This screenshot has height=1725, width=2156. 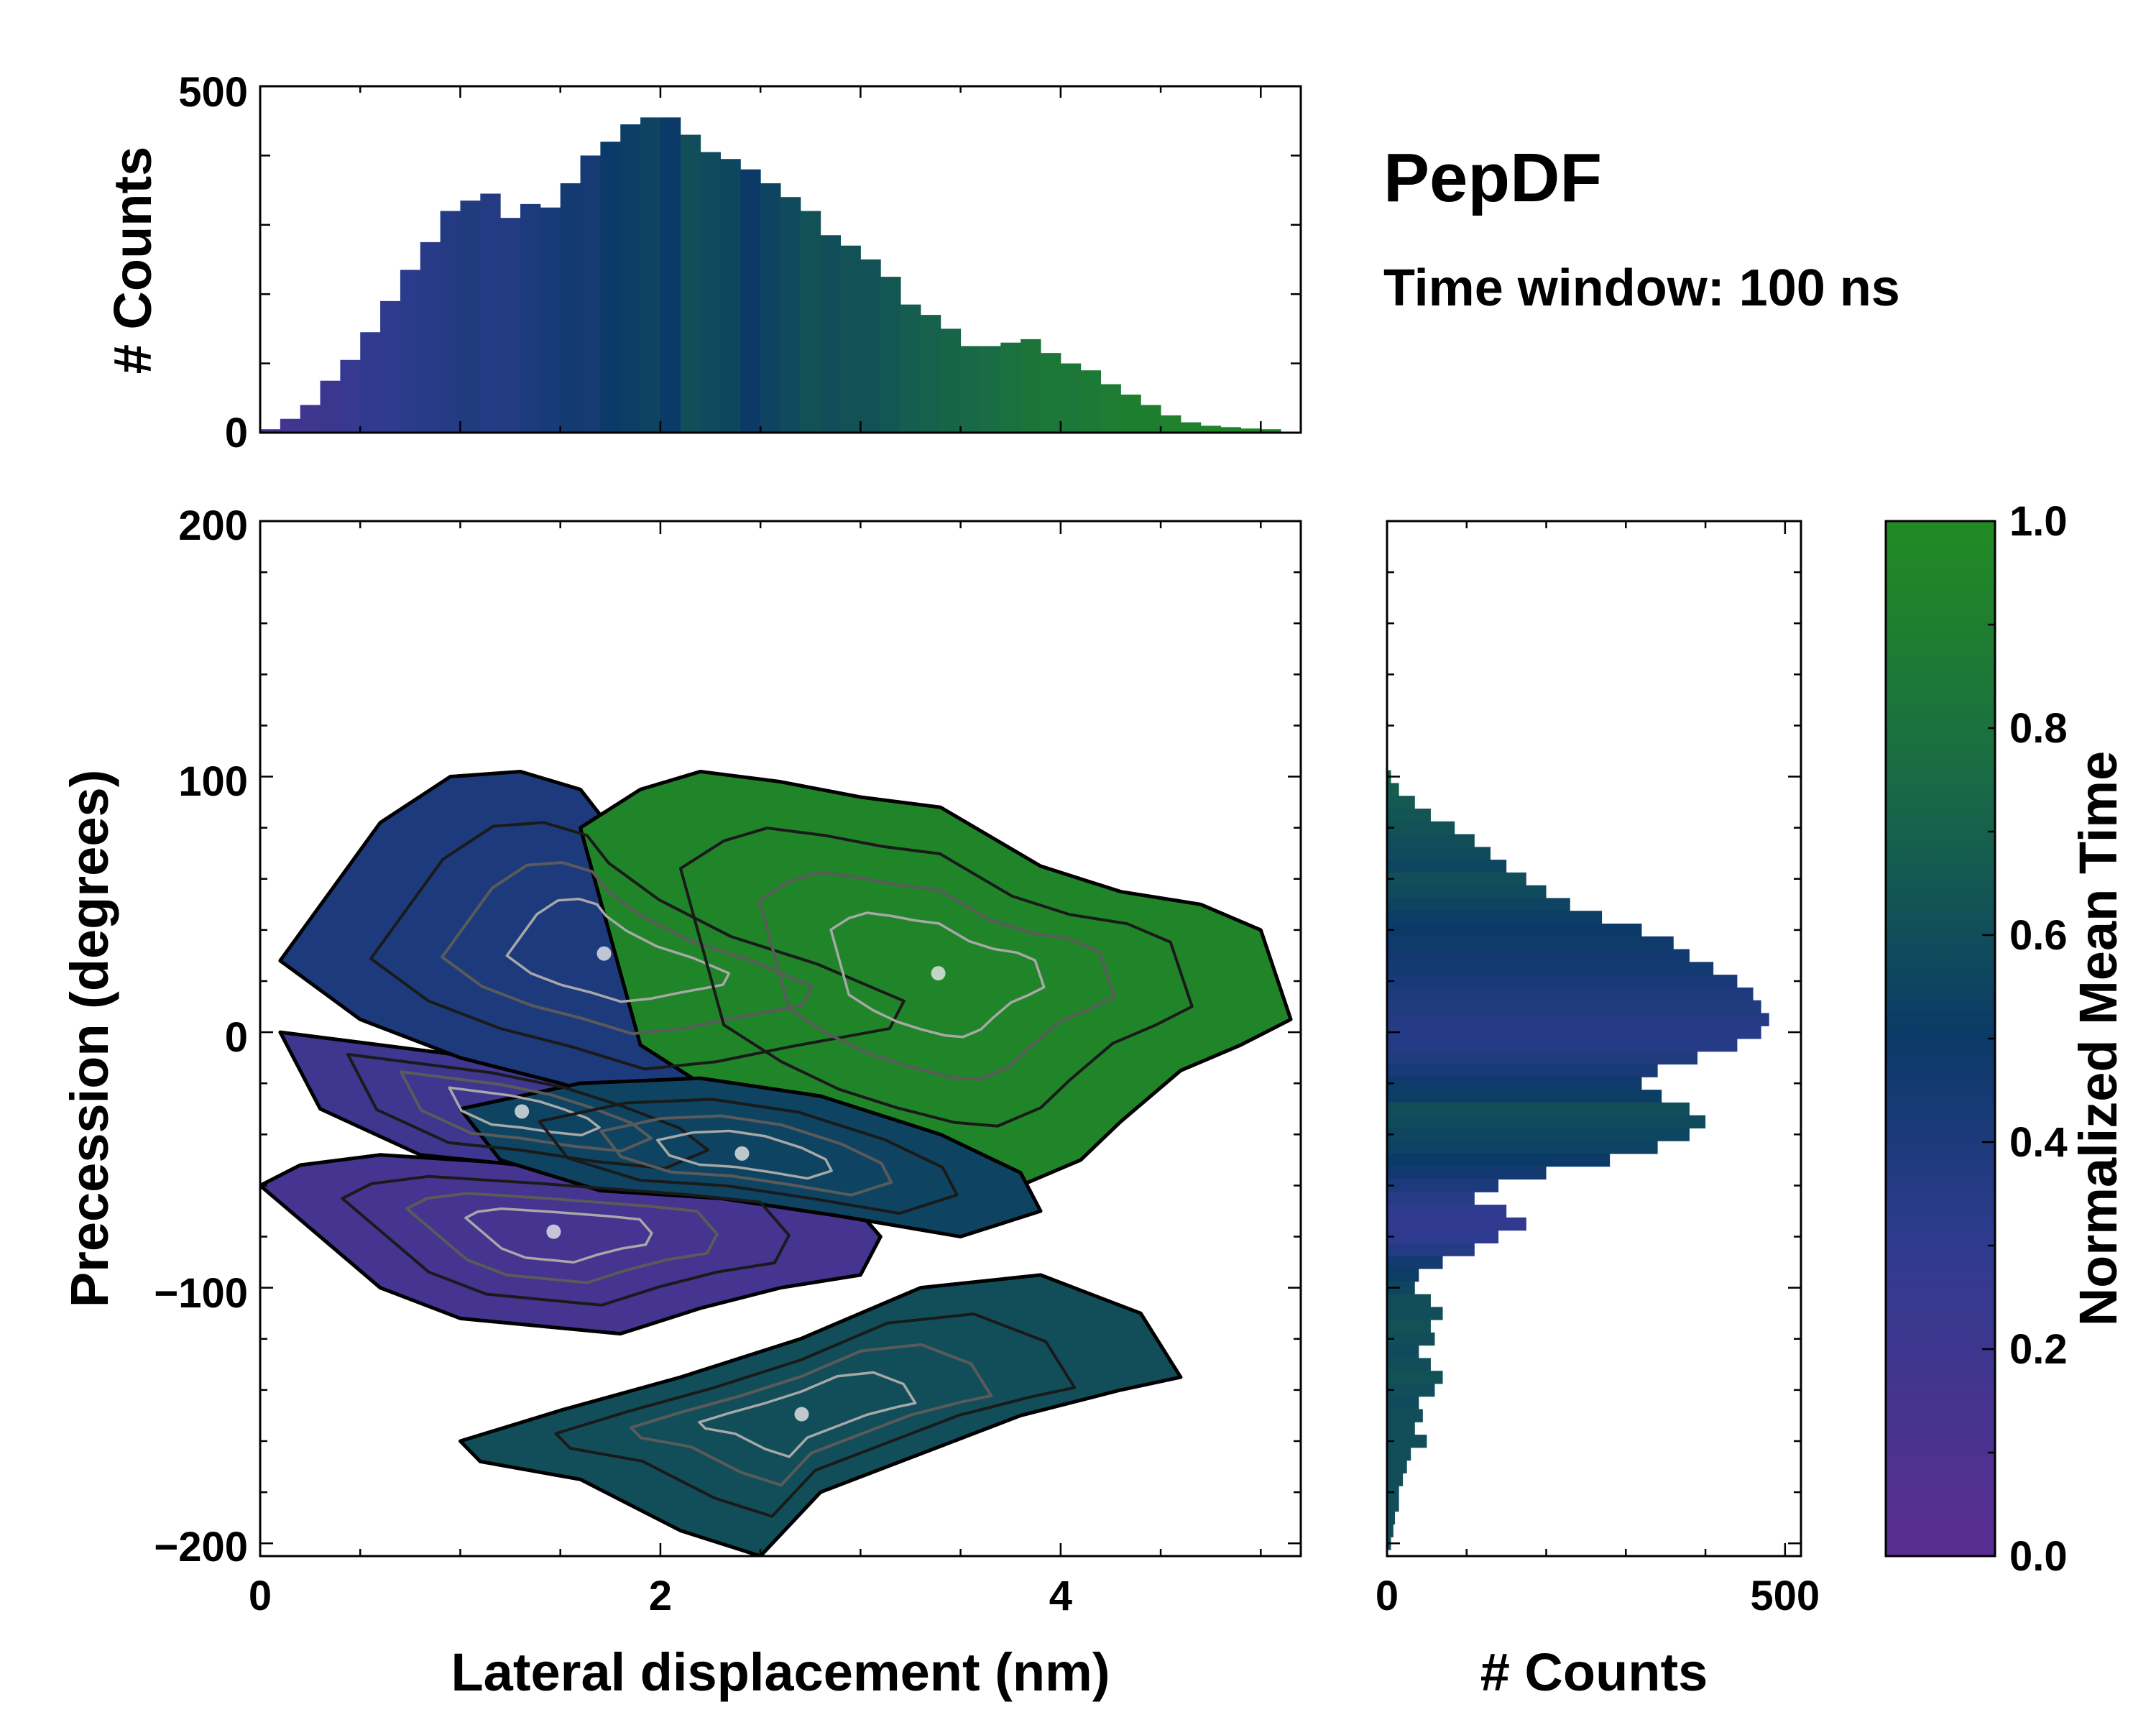 What do you see at coordinates (771, 275) in the screenshot?
I see `top-histogram-bars` at bounding box center [771, 275].